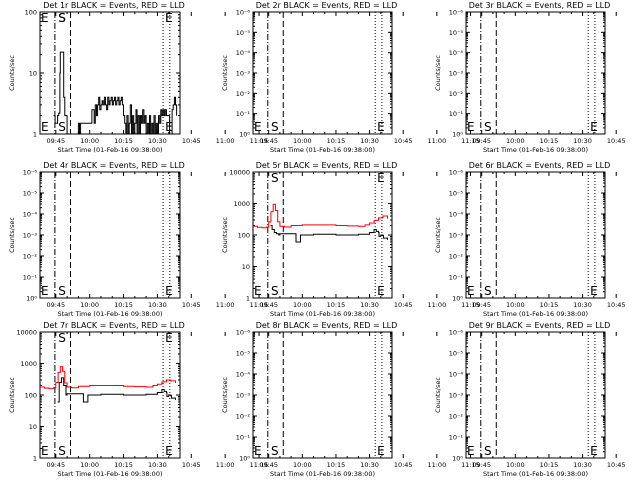 The height and width of the screenshot is (480, 640). Describe the element at coordinates (322, 314) in the screenshot. I see `det-5r-xlabel: Start Time (01-Feb-16 09:38:00)` at that location.